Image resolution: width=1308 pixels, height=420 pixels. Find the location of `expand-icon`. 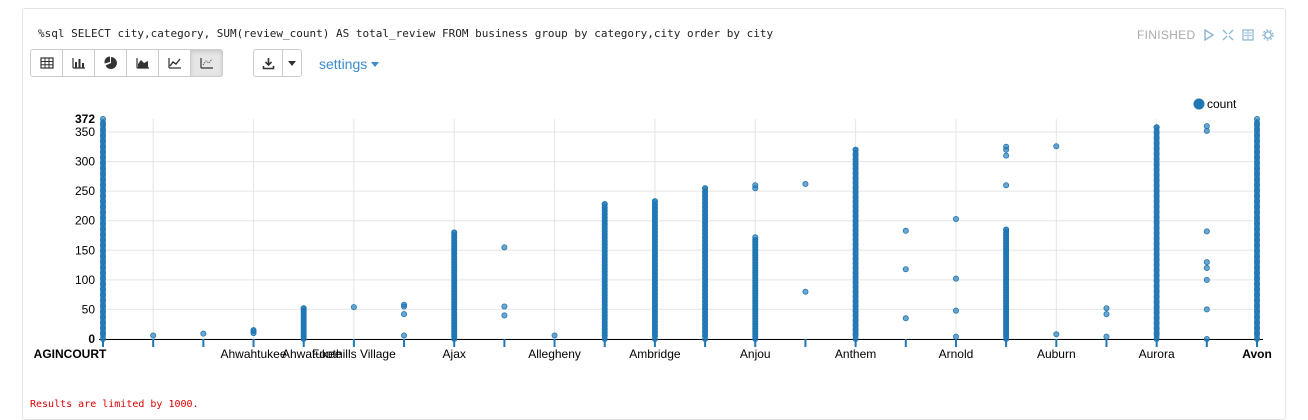

expand-icon is located at coordinates (1228, 35).